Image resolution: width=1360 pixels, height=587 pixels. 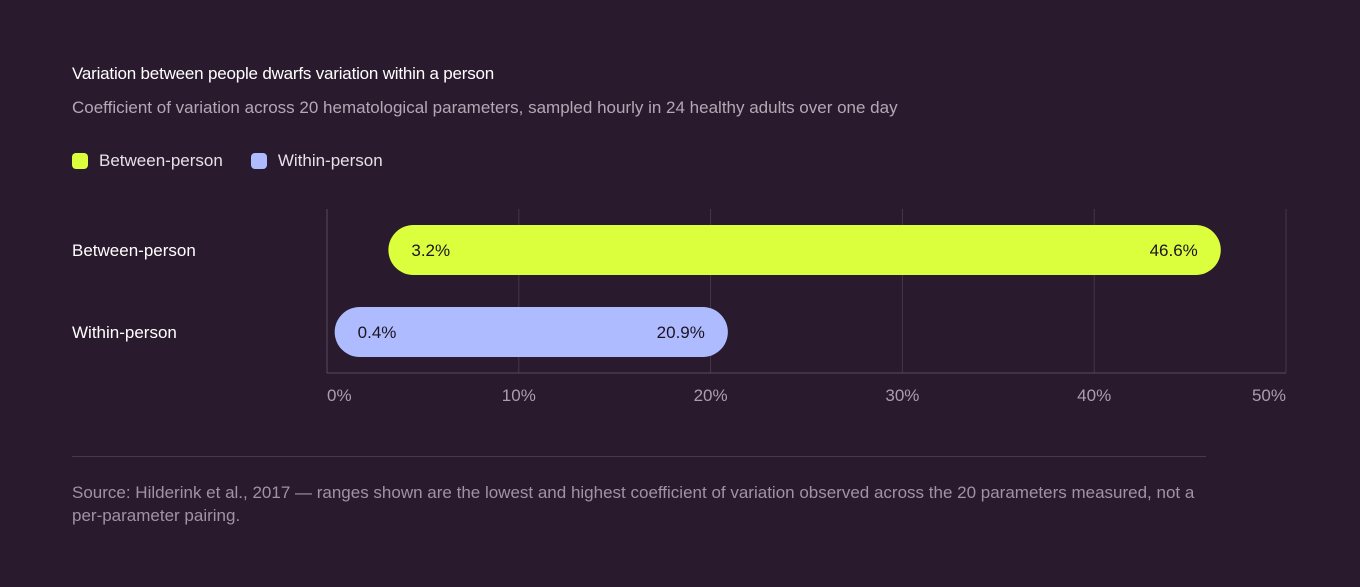 I want to click on legend-item-between: Between-person, so click(x=147, y=161).